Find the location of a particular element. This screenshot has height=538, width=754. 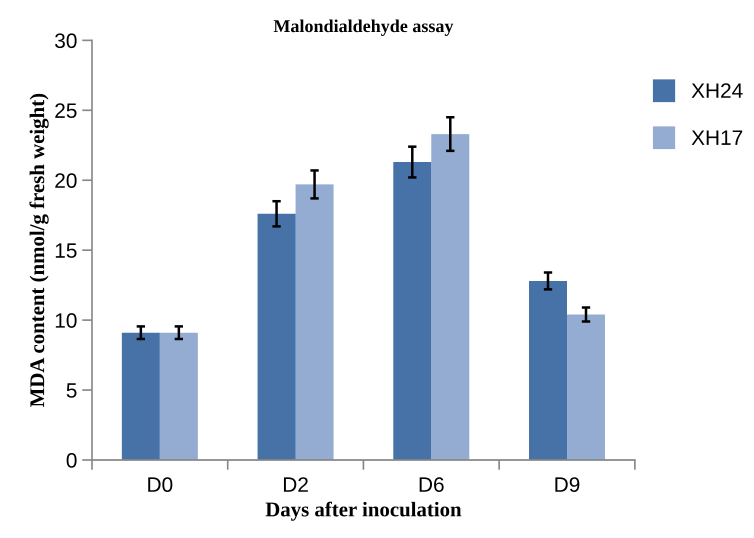

y-tick-label: 5 is located at coordinates (71, 390).